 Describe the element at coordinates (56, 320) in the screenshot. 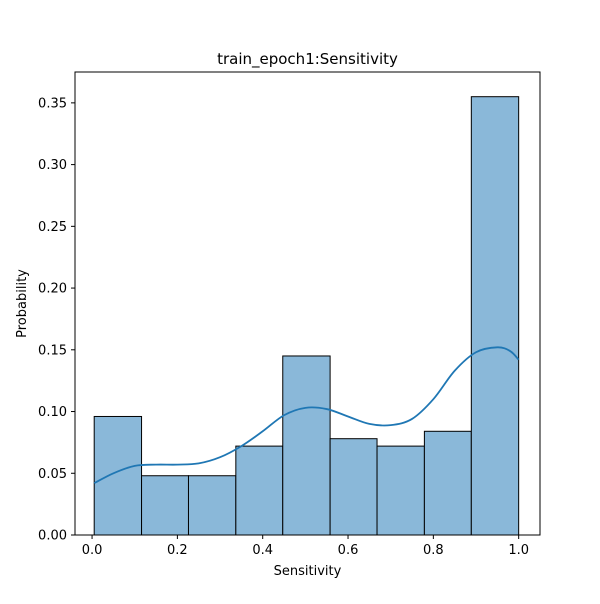

I see `y-axis-ticks: 0.00 0.05 0.10 0.15 0.20 0.25 0.30 0.35` at that location.